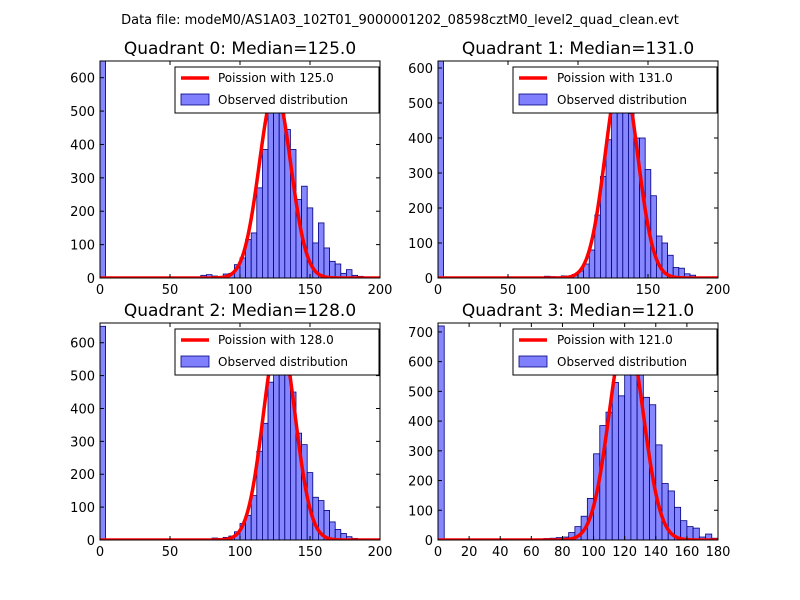  Describe the element at coordinates (429, 541) in the screenshot. I see `quadrant-3-ytick-label-0: 0` at that location.